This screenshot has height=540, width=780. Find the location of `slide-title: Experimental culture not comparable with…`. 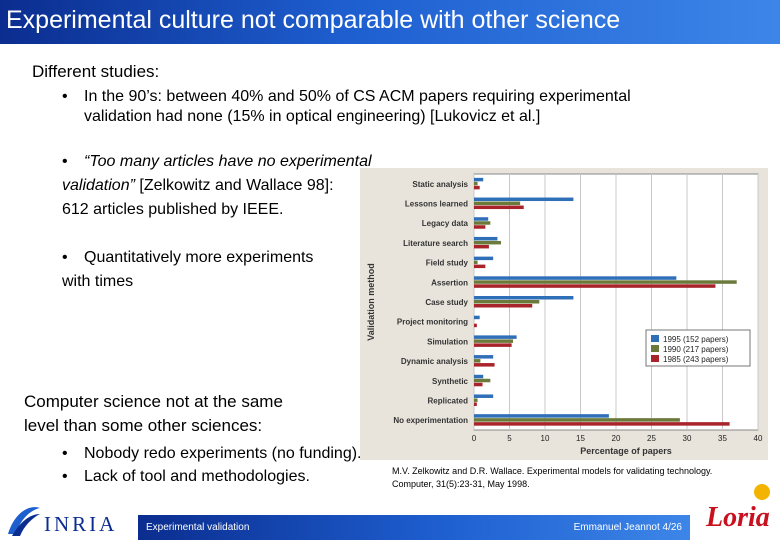

slide-title: Experimental culture not comparable with… is located at coordinates (313, 20).